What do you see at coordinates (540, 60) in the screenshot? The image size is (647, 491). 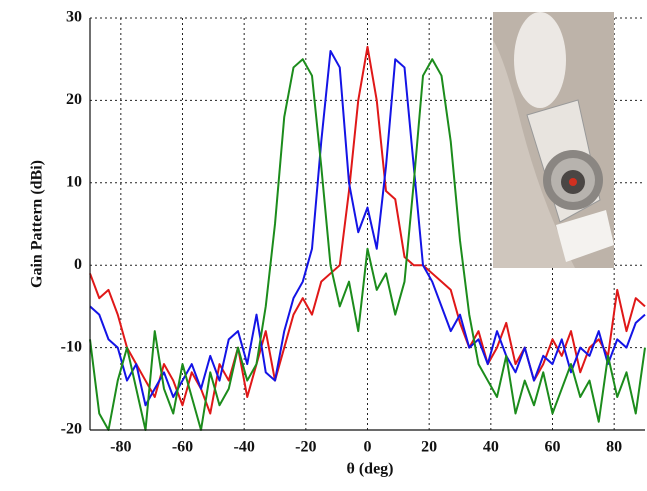 I see `photo-dome` at bounding box center [540, 60].